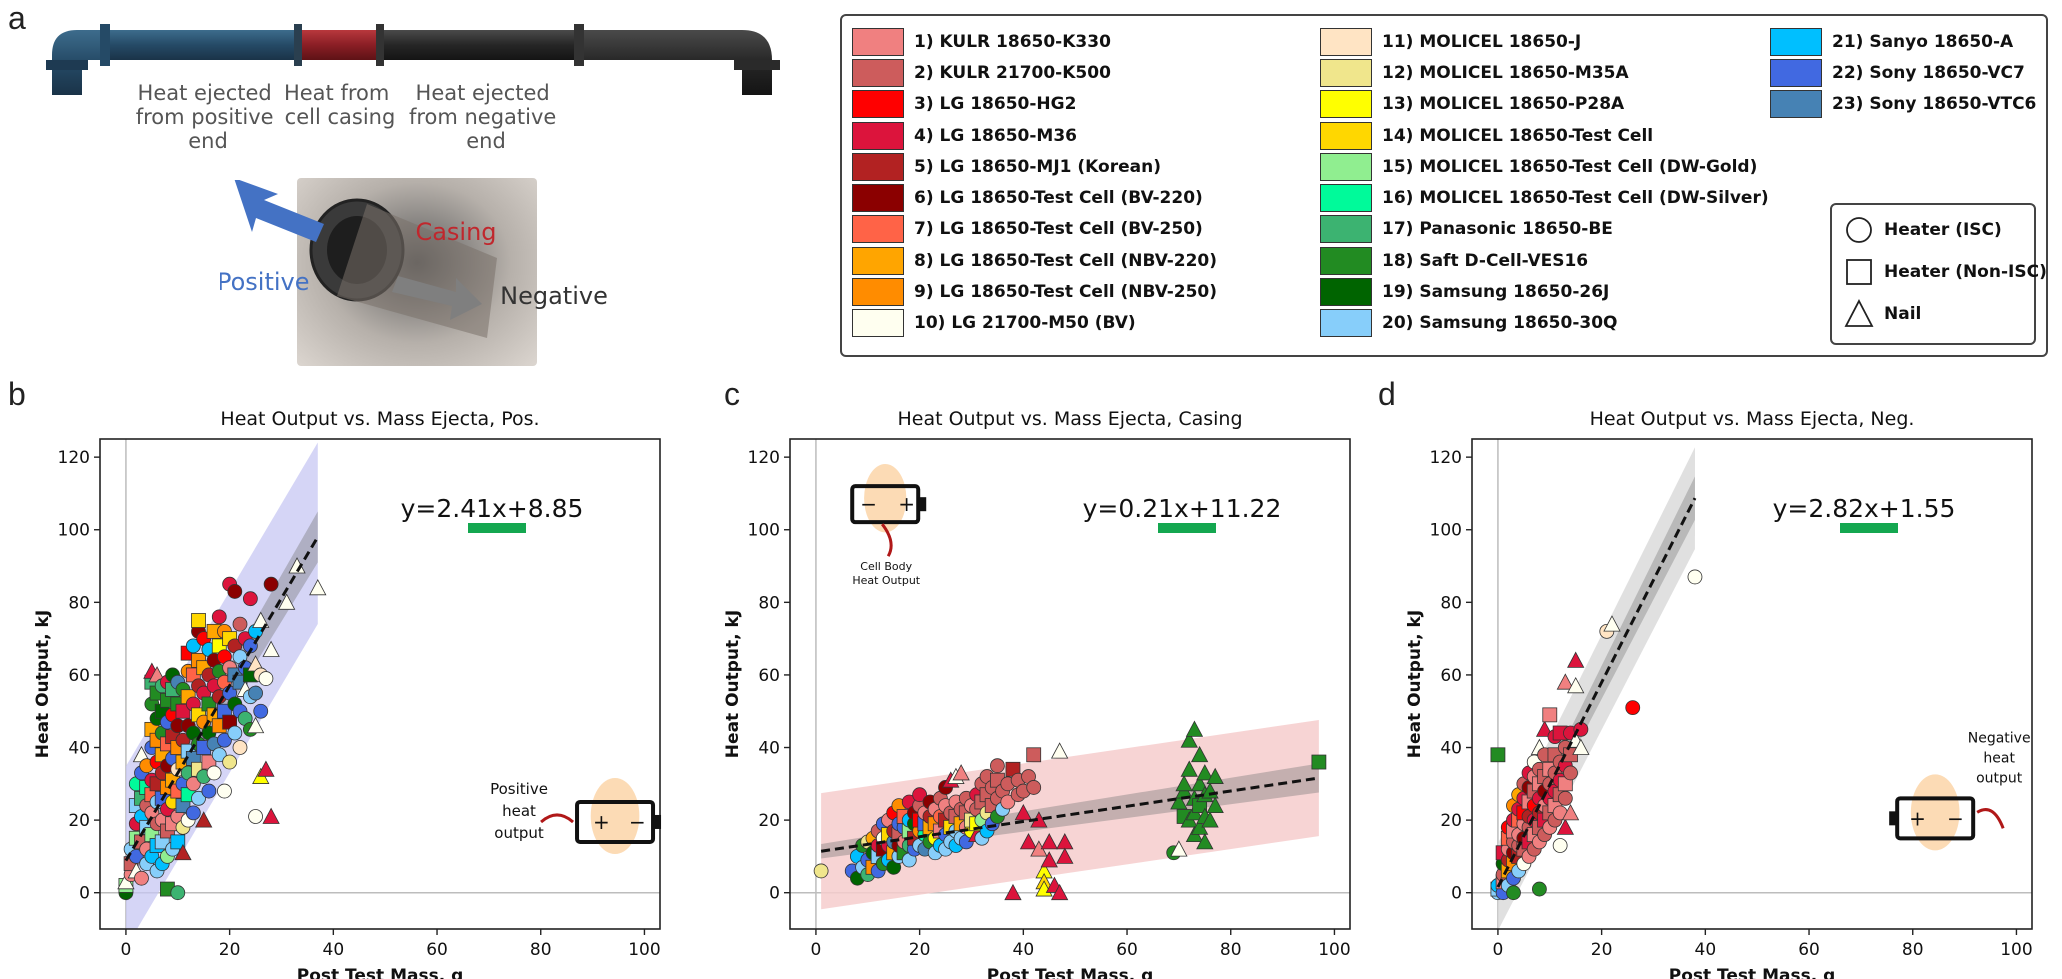 This screenshot has width=2062, height=979. What do you see at coordinates (1752, 684) in the screenshot?
I see `plot-frame` at bounding box center [1752, 684].